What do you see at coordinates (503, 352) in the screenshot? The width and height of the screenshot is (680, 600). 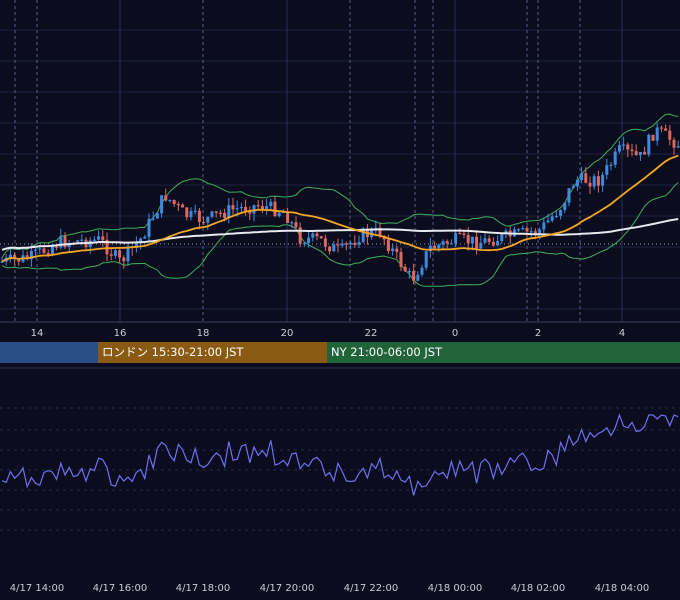 I see `session-2: NY 21:00-06:00 JST` at bounding box center [503, 352].